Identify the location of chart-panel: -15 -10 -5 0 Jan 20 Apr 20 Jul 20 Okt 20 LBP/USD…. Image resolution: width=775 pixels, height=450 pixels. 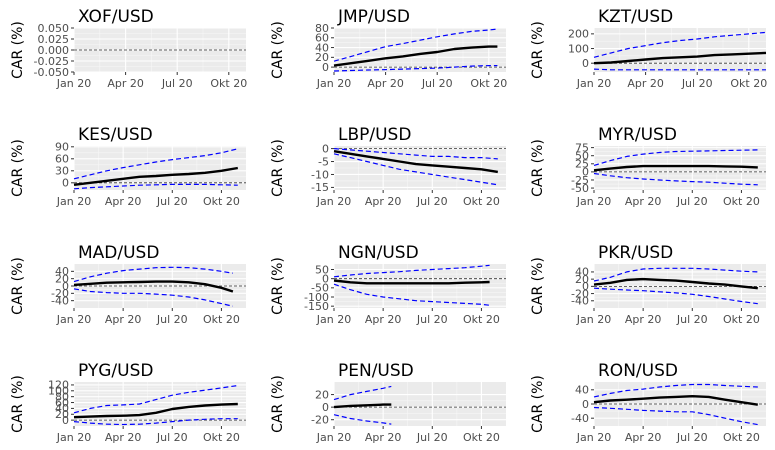
(387, 166).